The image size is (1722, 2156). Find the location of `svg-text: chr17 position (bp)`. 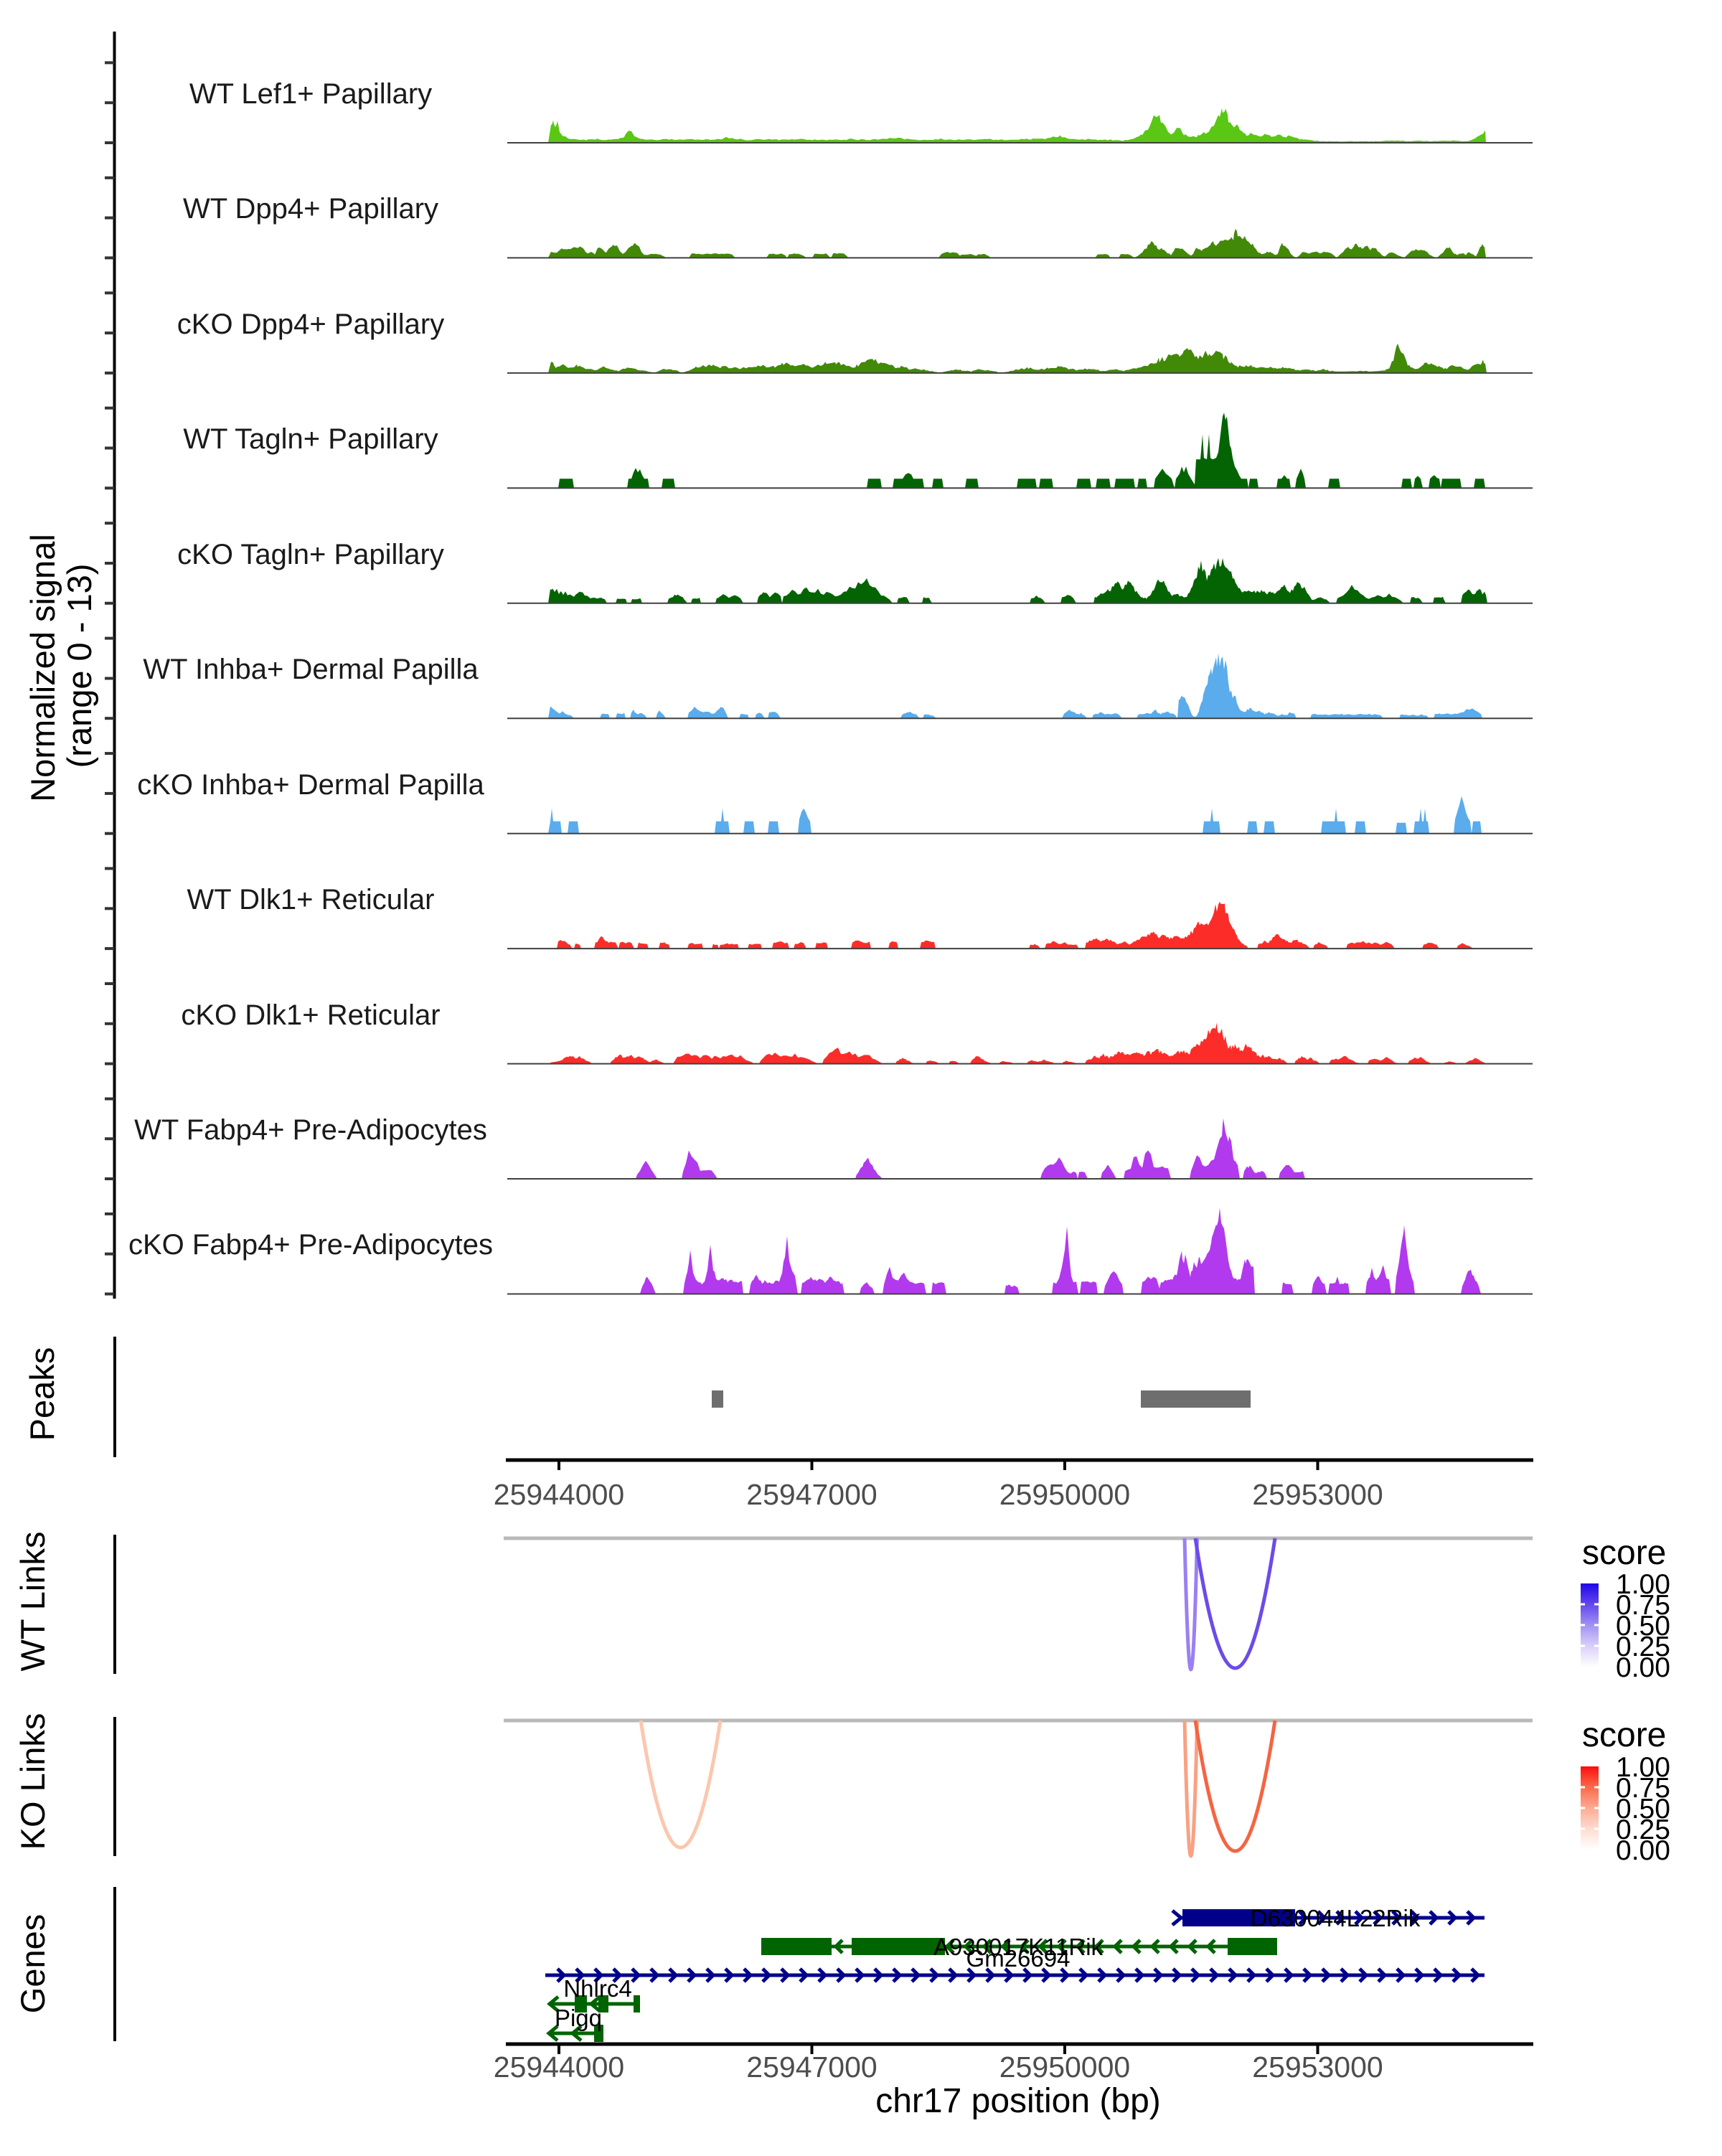

svg-text: chr17 position (bp) is located at coordinates (1018, 2101).